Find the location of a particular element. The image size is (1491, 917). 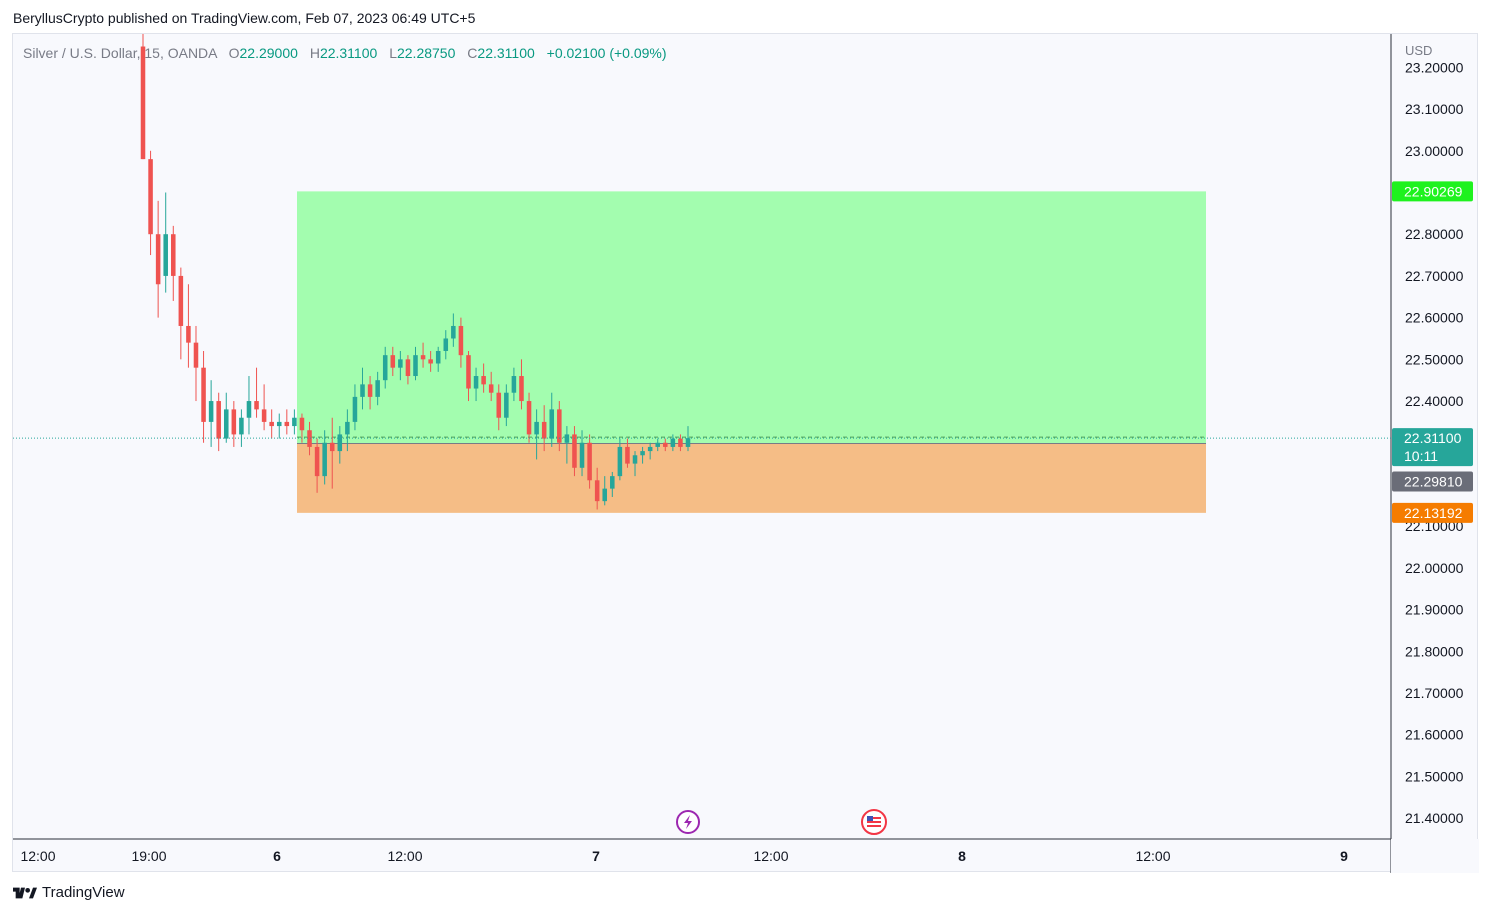

footer-brand: TradingView is located at coordinates (69, 892).